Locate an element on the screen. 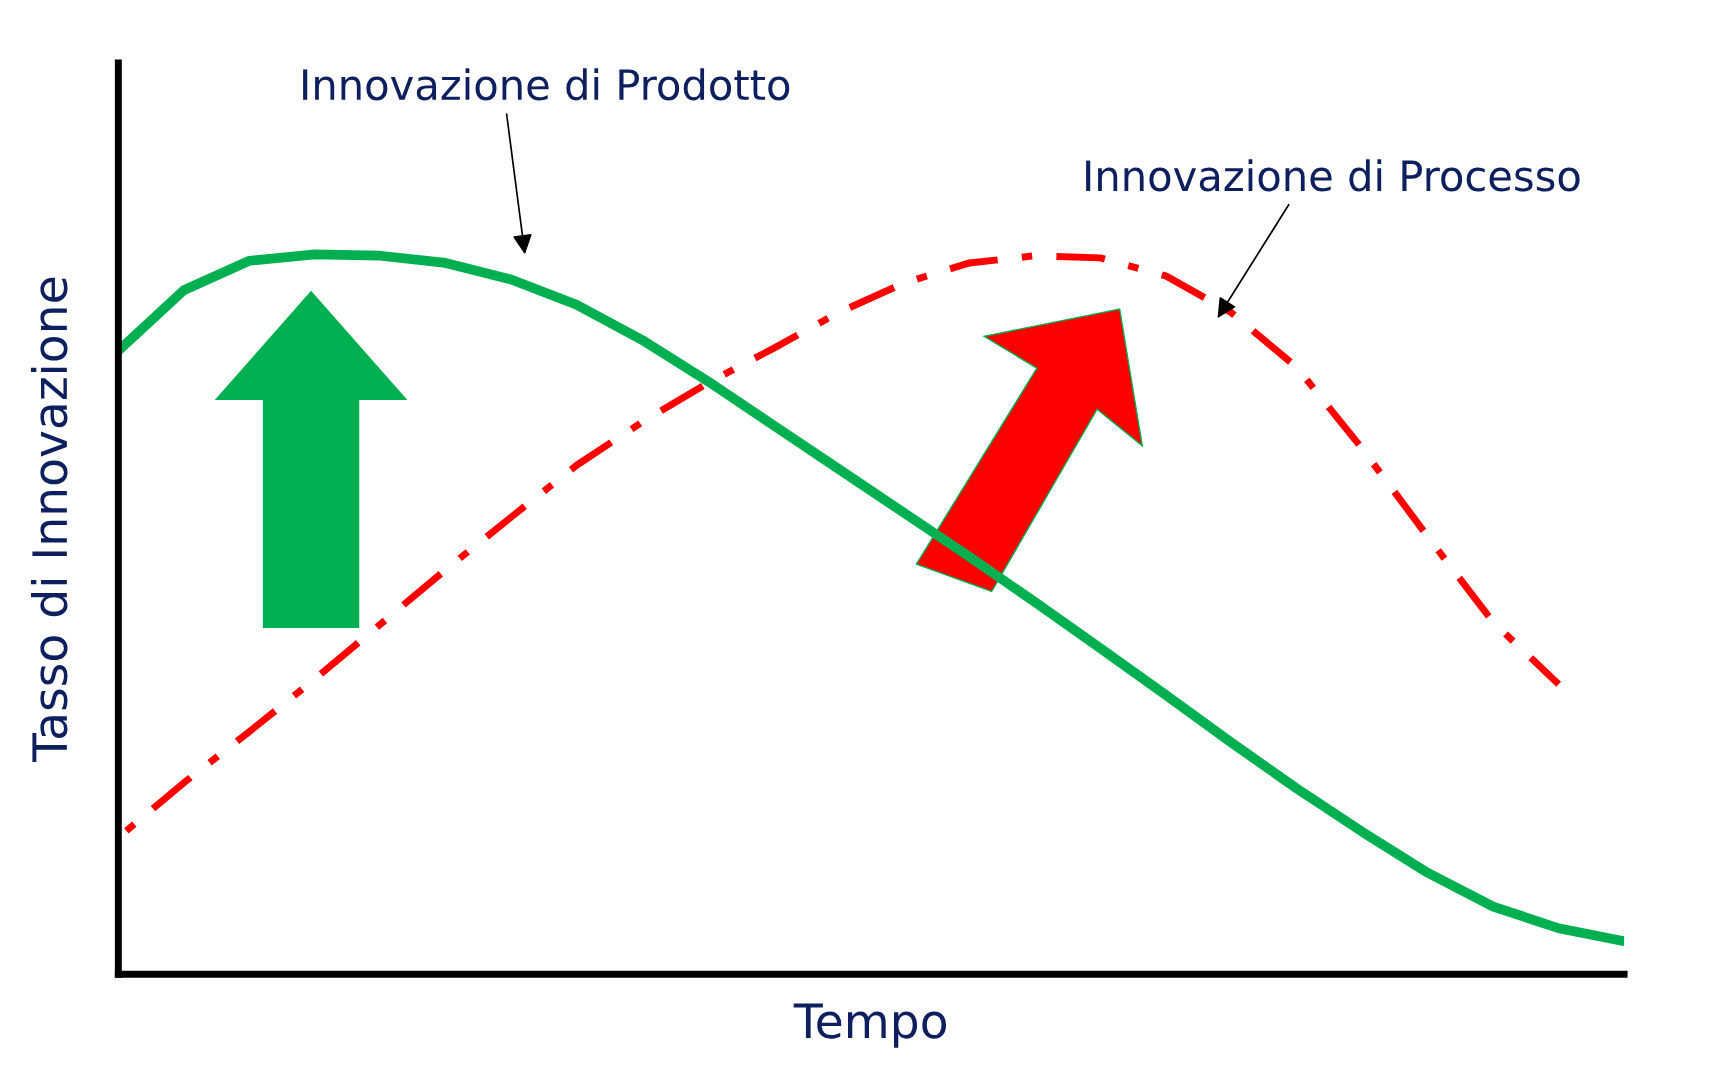 This screenshot has height=1066, width=1715. x-axis-title: Tempo is located at coordinates (870, 1025).